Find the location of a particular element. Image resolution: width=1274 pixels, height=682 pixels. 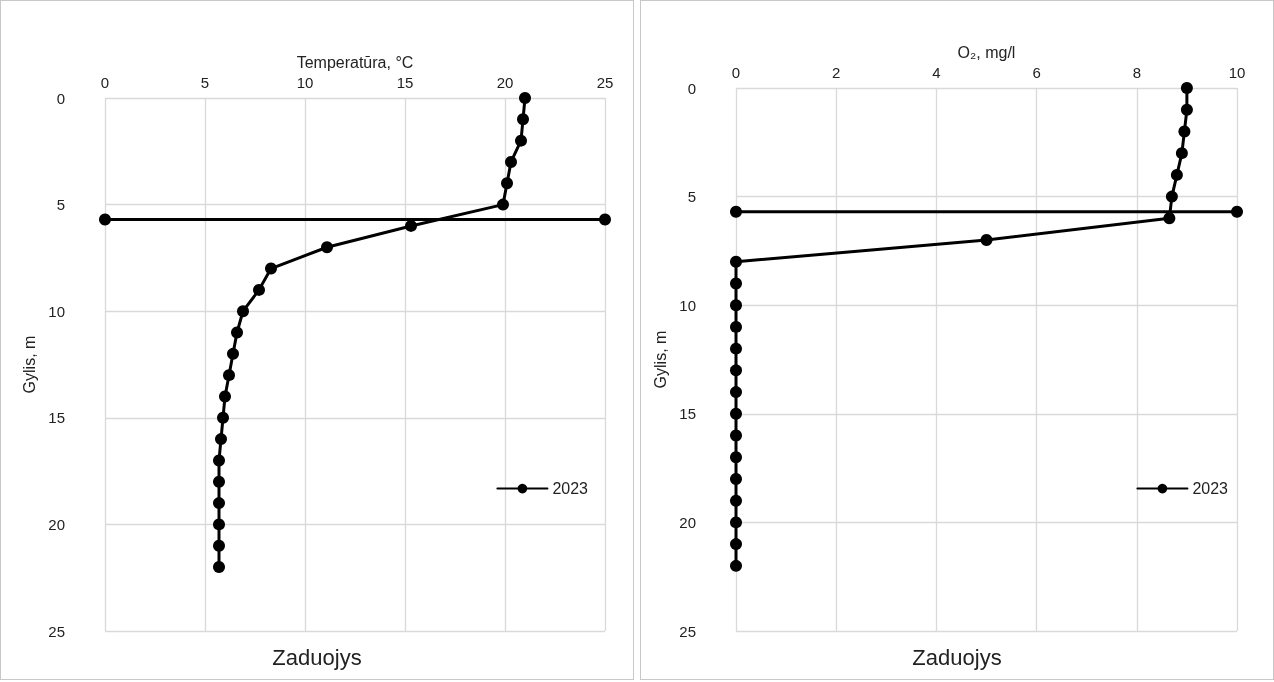

y-tick-label: 0 is located at coordinates (60, 98).